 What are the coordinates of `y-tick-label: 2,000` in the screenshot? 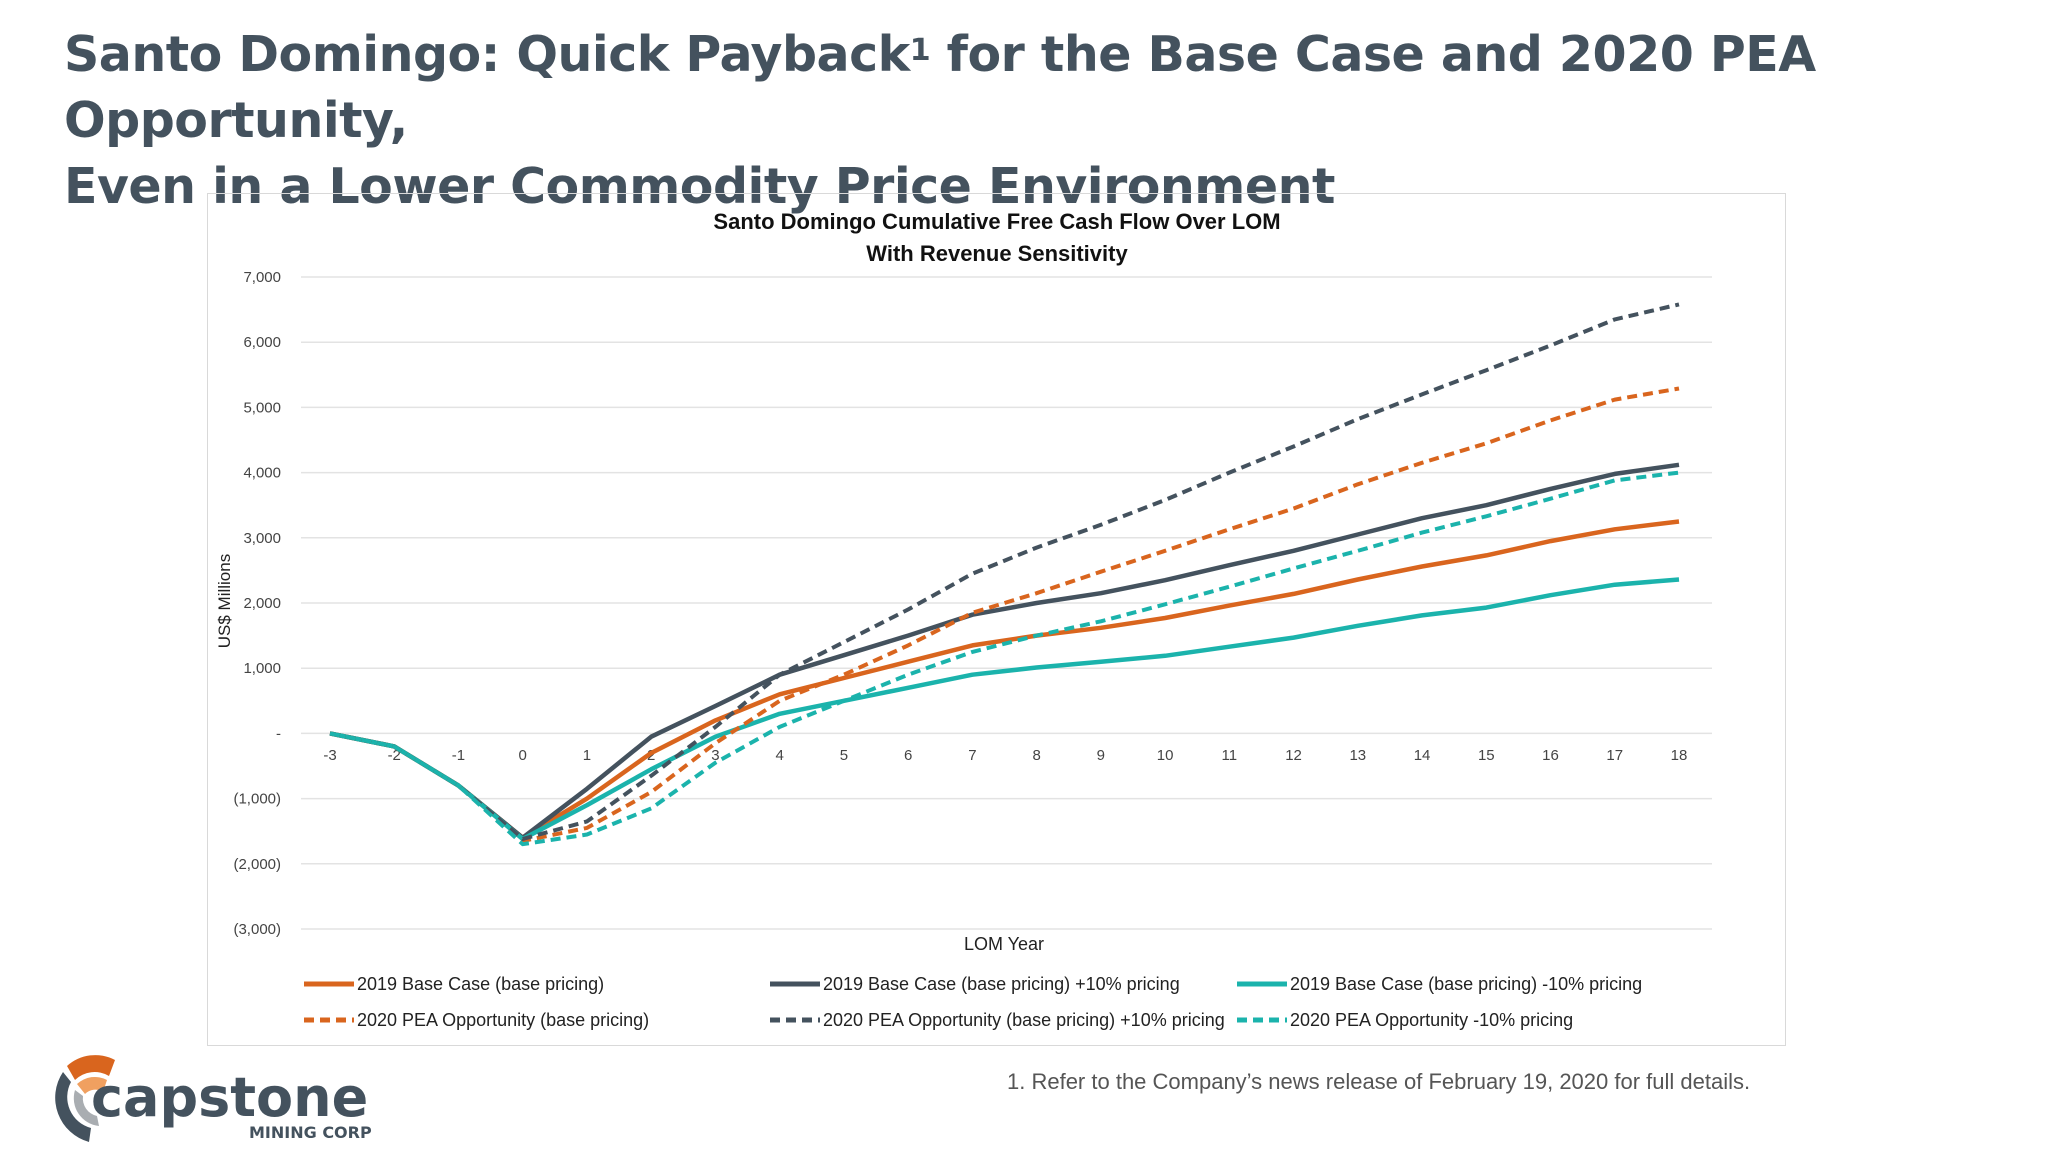 It's located at (262, 603).